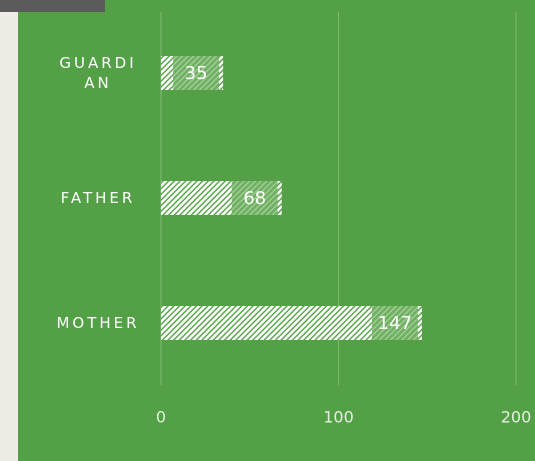 This screenshot has height=461, width=535. Describe the element at coordinates (516, 417) in the screenshot. I see `x-tick-label: 200` at that location.